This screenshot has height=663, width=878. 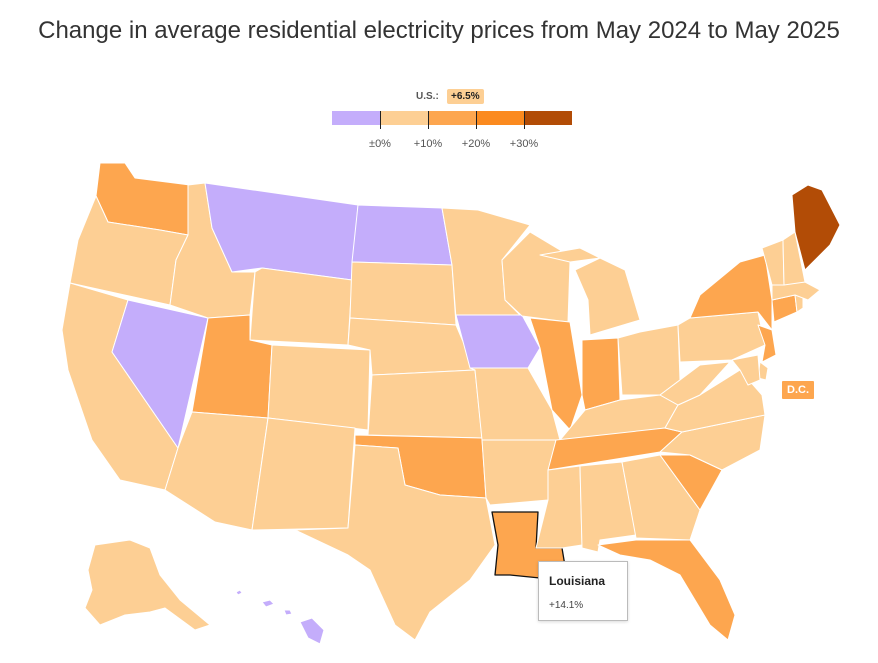 I want to click on state-texas, so click(x=395, y=542).